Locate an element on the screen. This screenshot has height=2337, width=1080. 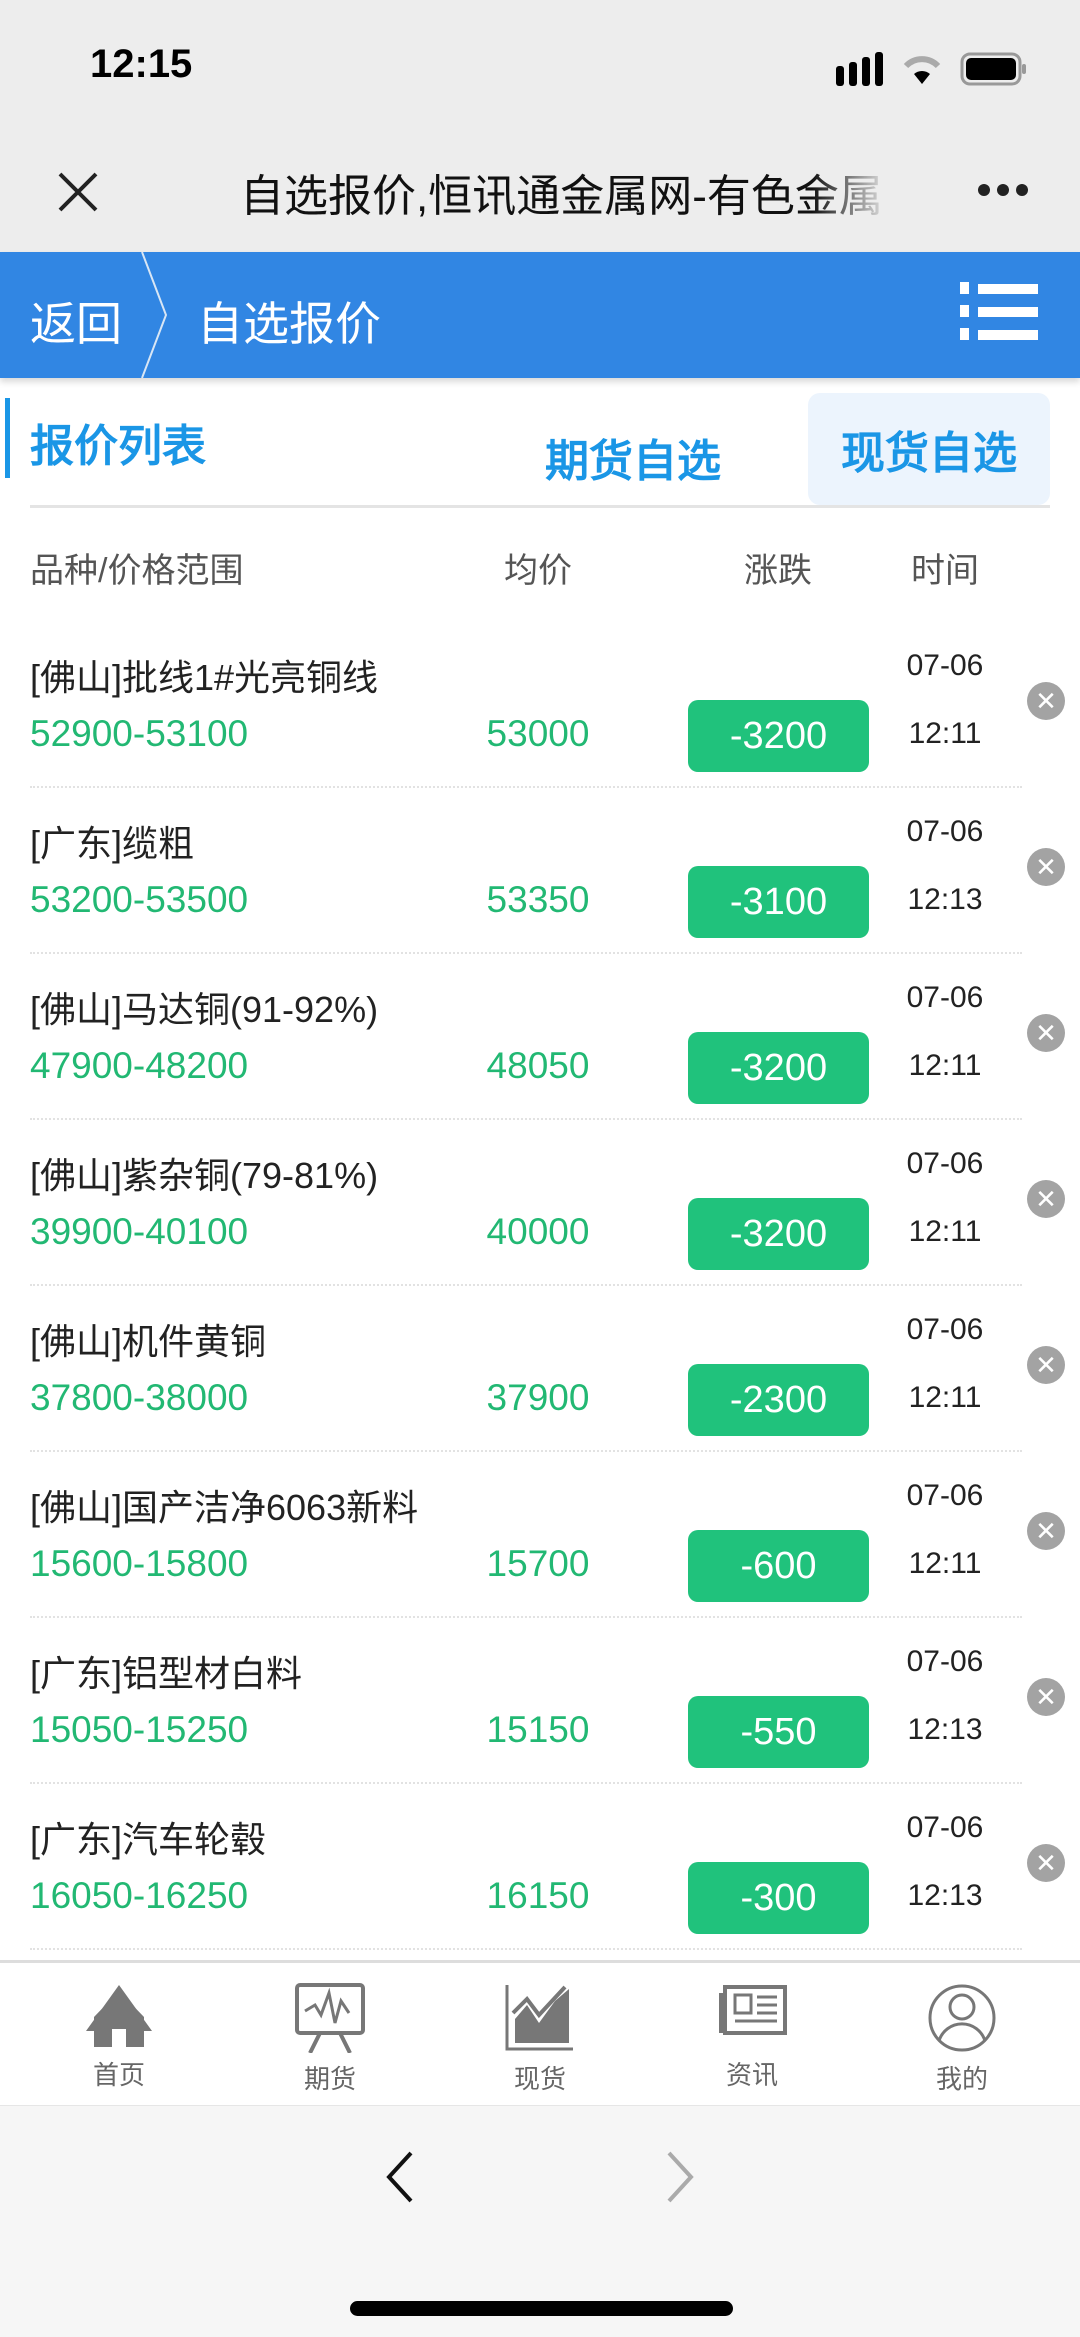
app-header: 返回 自选报价 is located at coordinates (540, 315).